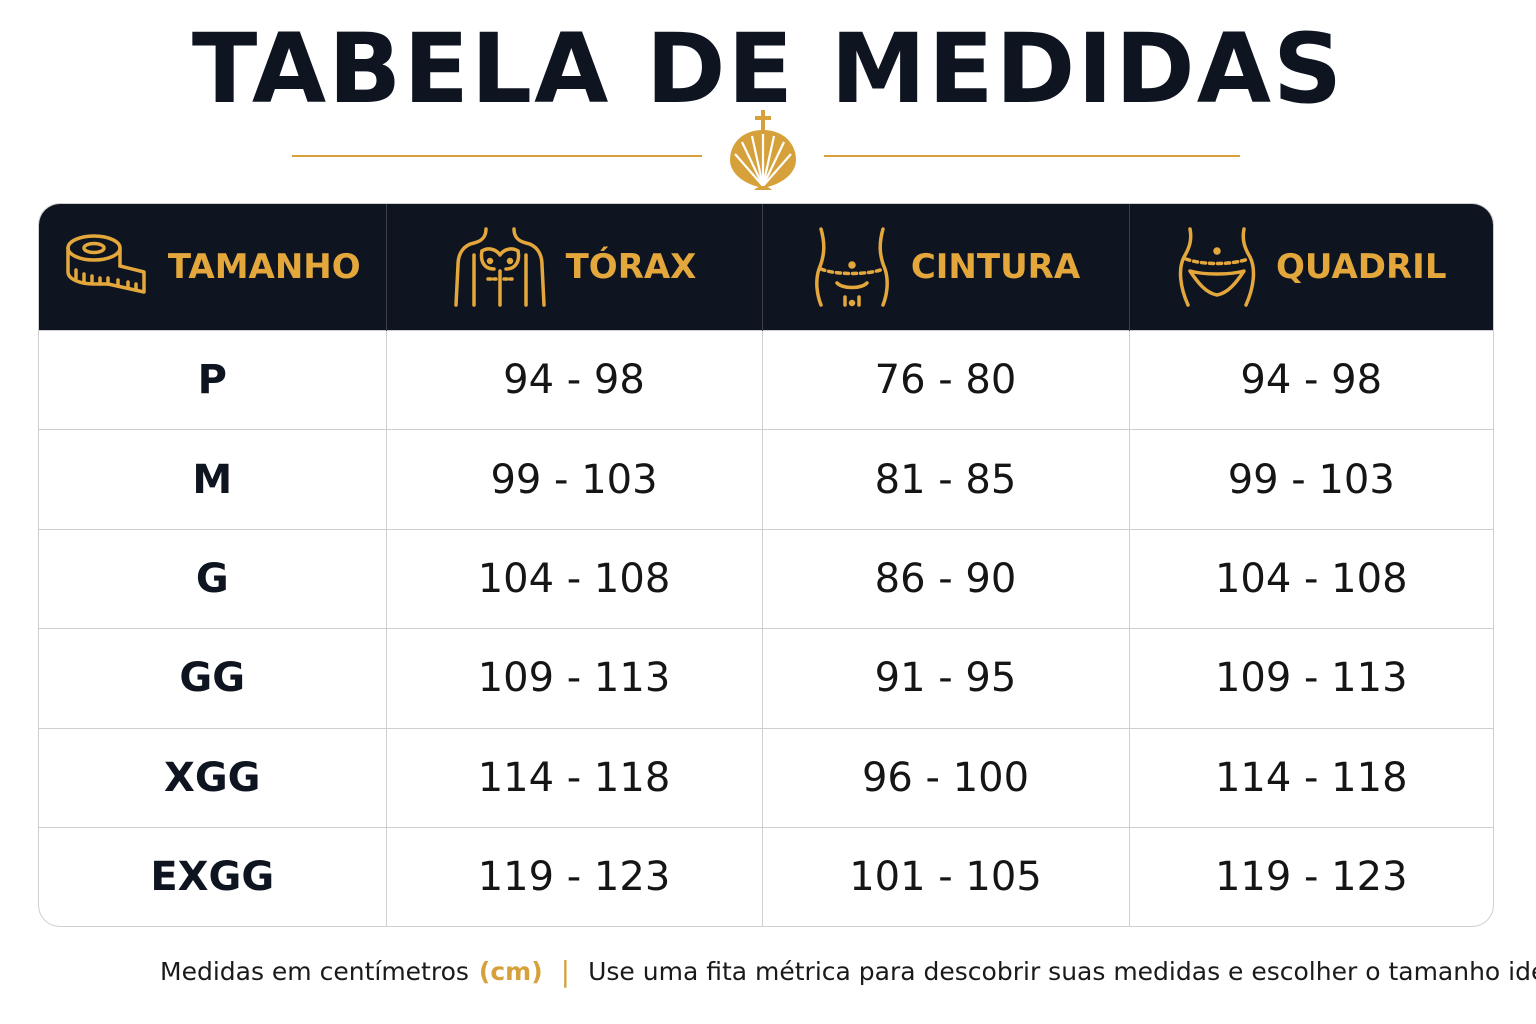 The width and height of the screenshot is (1536, 1024). Describe the element at coordinates (106, 264) in the screenshot. I see `tape-measure-icon` at that location.